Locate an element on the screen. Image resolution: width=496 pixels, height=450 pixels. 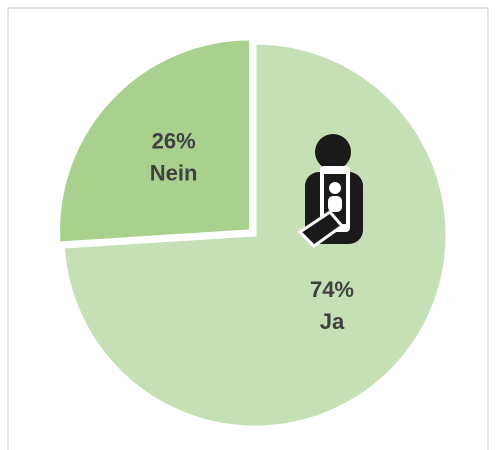
category-label: Nein is located at coordinates (174, 172).